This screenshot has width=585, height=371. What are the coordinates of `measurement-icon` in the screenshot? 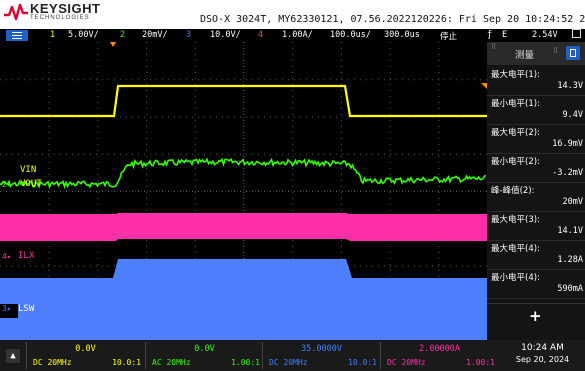 It's located at (573, 53).